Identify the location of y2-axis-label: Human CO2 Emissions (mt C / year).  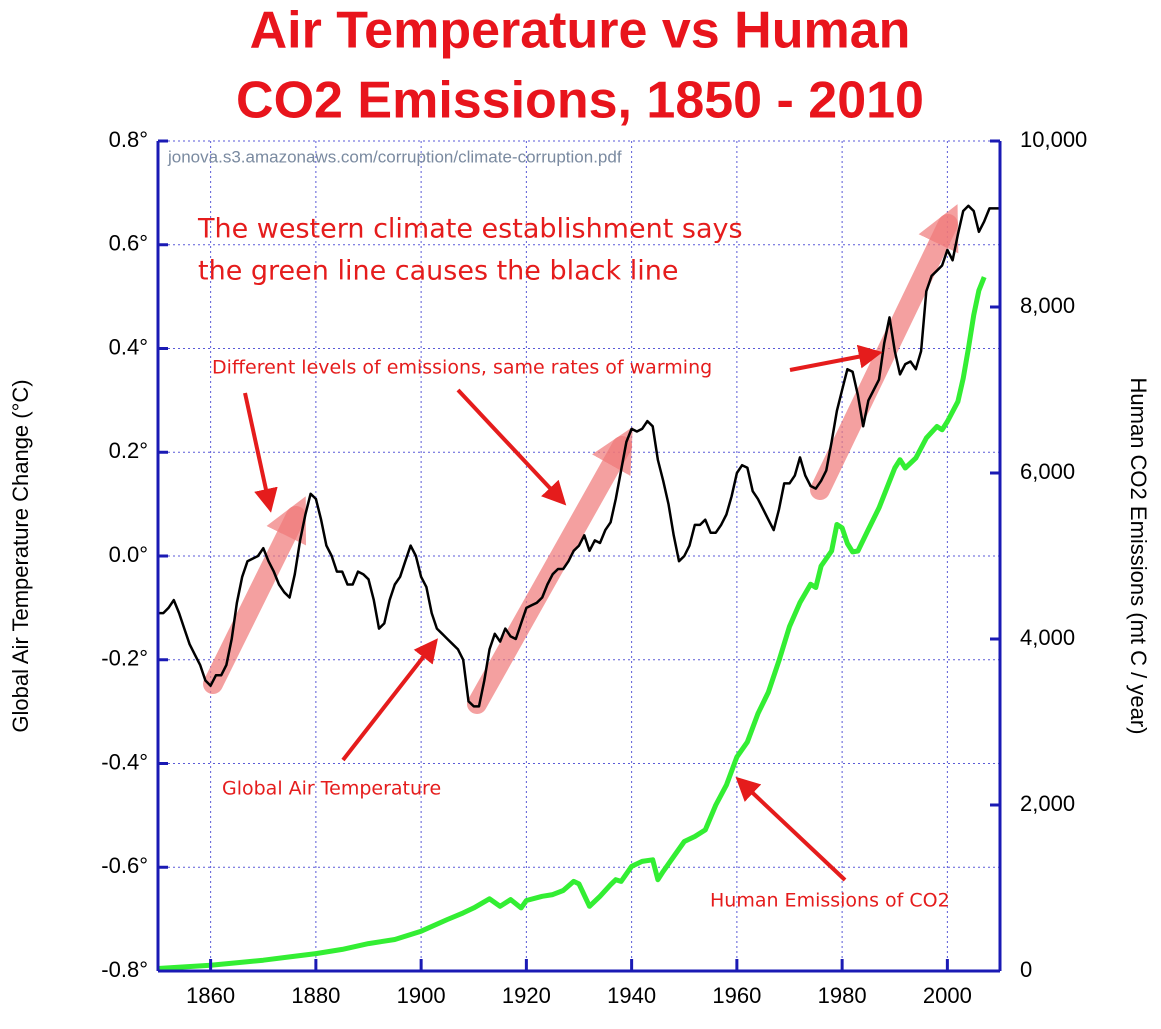
(1138, 556).